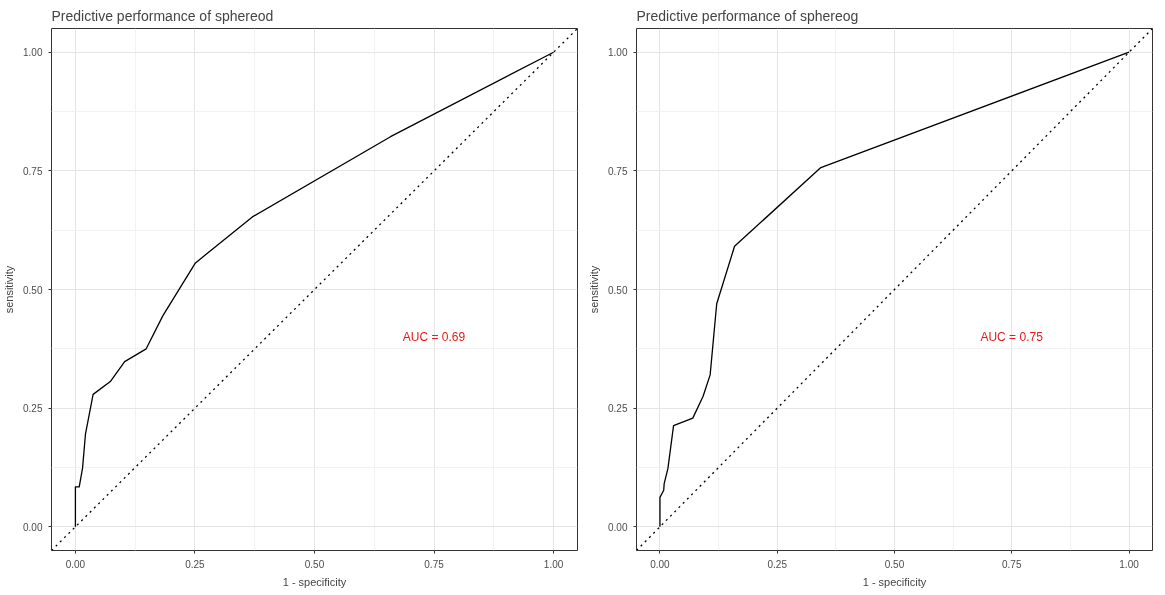 This screenshot has width=1165, height=595. What do you see at coordinates (434, 337) in the screenshot?
I see `annotation: AUC = 0.69` at bounding box center [434, 337].